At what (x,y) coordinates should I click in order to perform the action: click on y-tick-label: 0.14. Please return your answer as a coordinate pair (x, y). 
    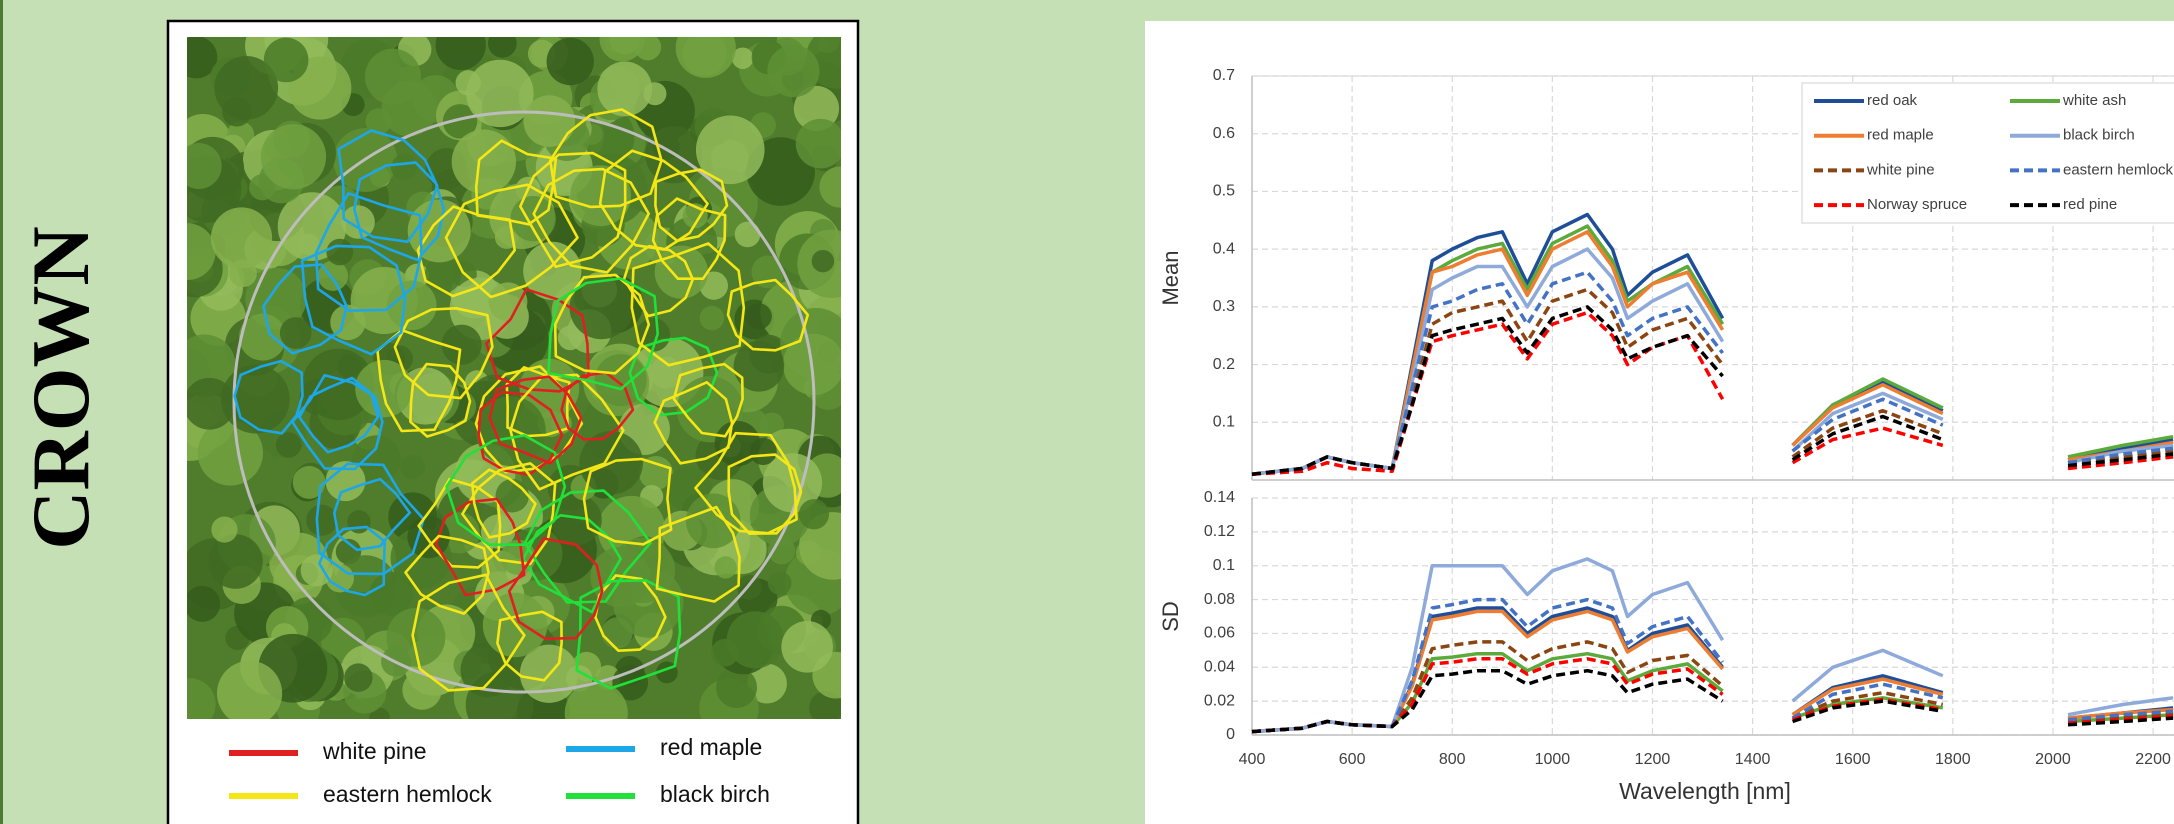
    Looking at the image, I should click on (1219, 497).